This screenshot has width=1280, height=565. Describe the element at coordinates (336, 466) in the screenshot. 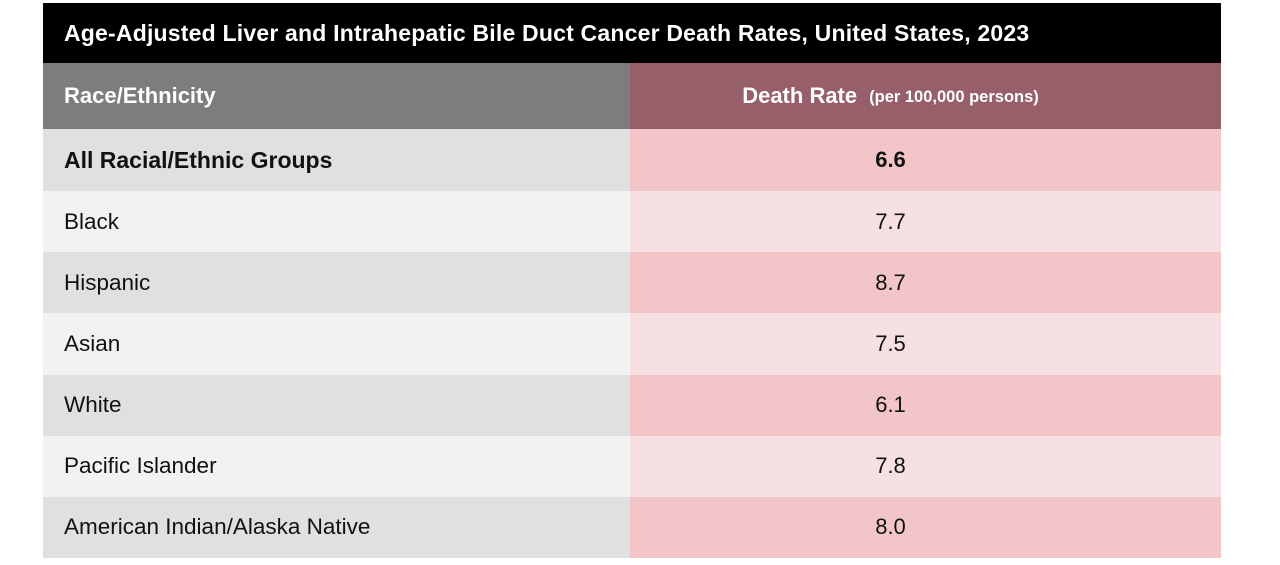

I see `race-cell: Pacific Islander` at that location.